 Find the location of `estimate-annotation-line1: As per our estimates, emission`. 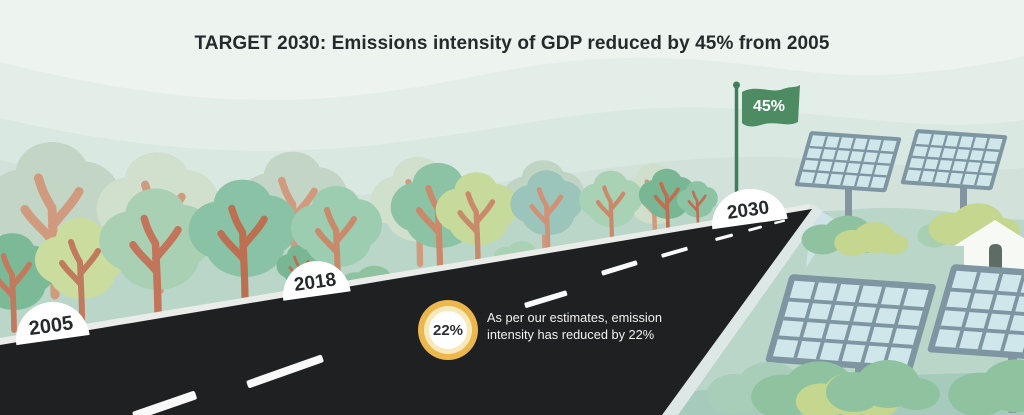

estimate-annotation-line1: As per our estimates, emission is located at coordinates (574, 317).